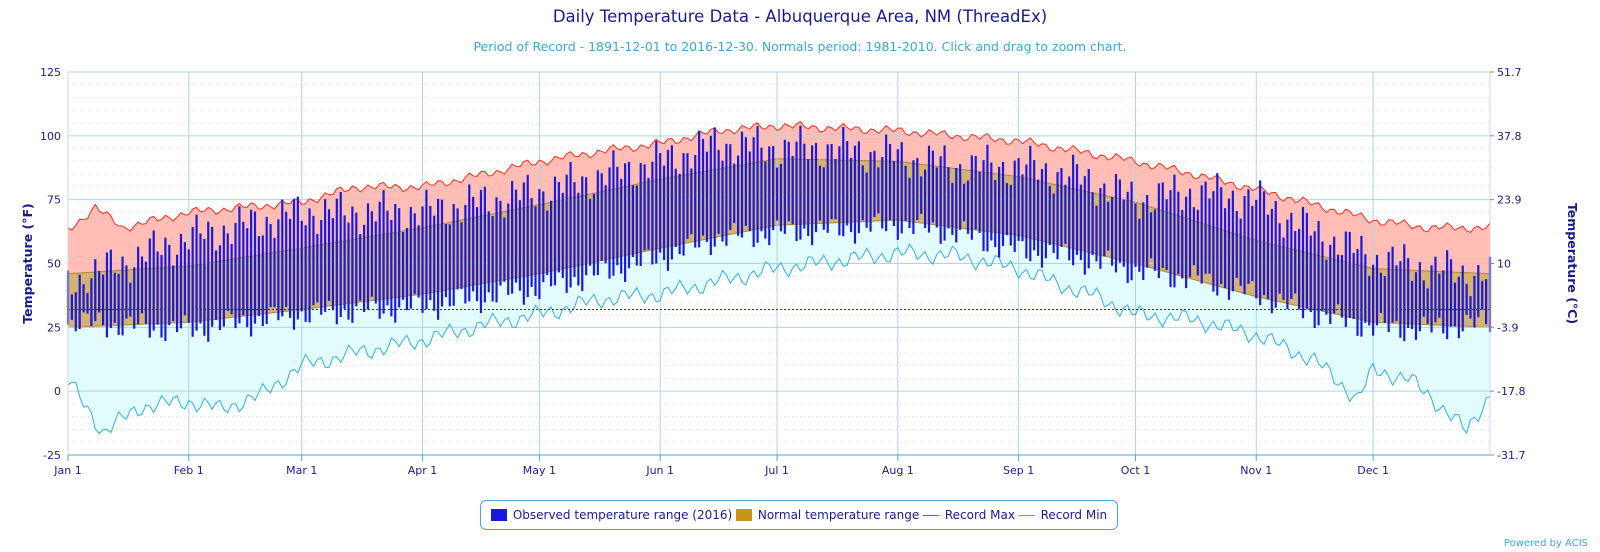 This screenshot has width=1600, height=552. What do you see at coordinates (27, 263) in the screenshot?
I see `y-axis-title: Temperature (°F)` at bounding box center [27, 263].